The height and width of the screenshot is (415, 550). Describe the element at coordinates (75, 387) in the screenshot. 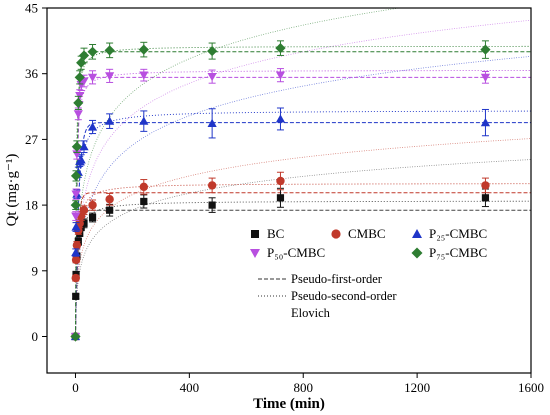

I see `x-tick-label: 0` at that location.